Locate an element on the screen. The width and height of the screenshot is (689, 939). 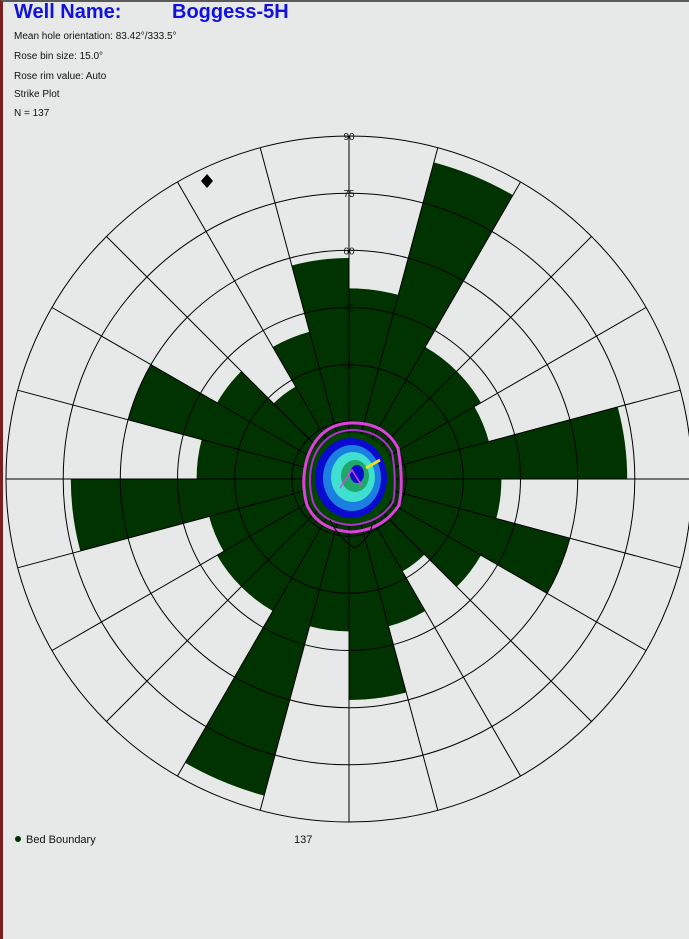
ring-label: 60 is located at coordinates (349, 251).